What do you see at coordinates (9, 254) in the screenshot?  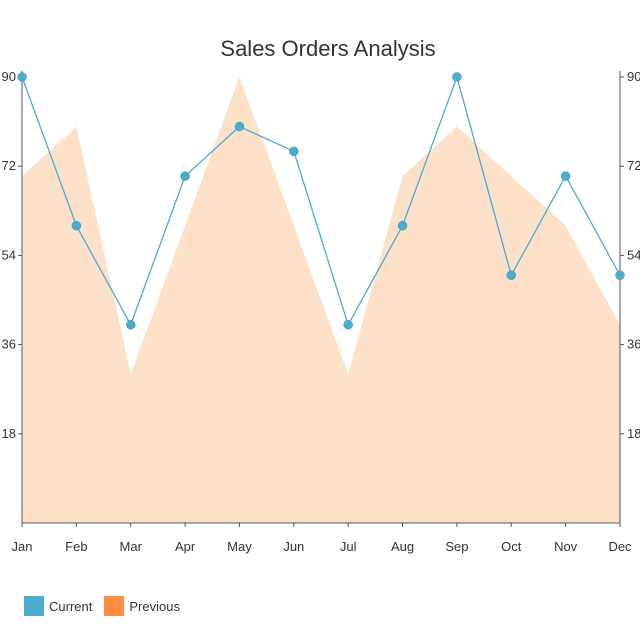 I see `y-tick-label-left: 54` at bounding box center [9, 254].